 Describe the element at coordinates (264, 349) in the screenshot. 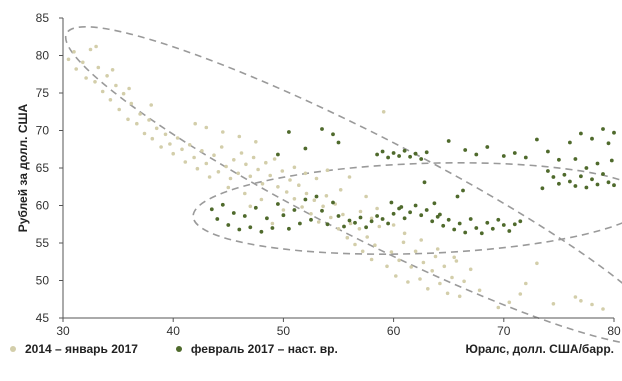

I see `legend-label-2017-present: февраль 2017 – наст. вр.` at that location.